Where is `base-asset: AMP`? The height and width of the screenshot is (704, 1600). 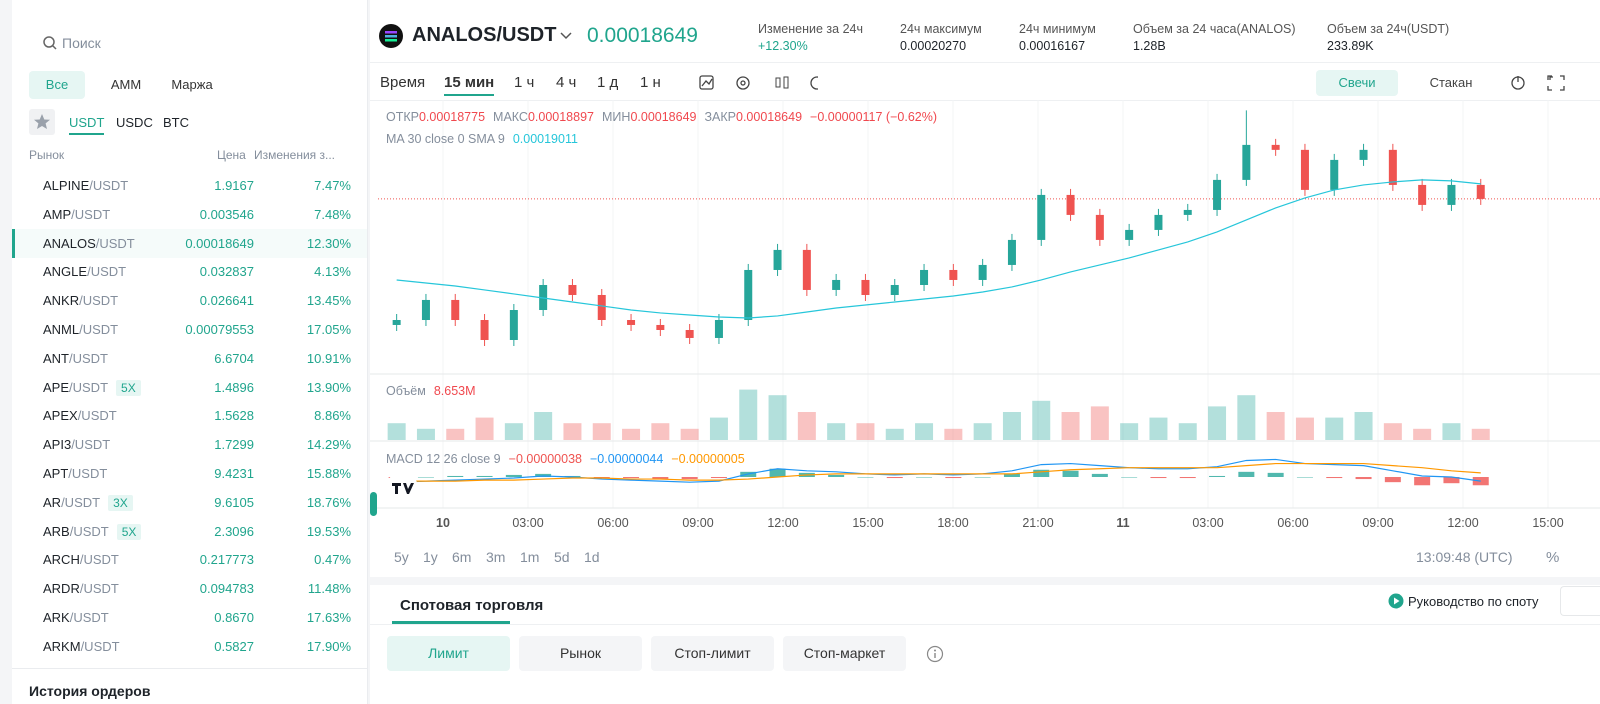 base-asset: AMP is located at coordinates (57, 214).